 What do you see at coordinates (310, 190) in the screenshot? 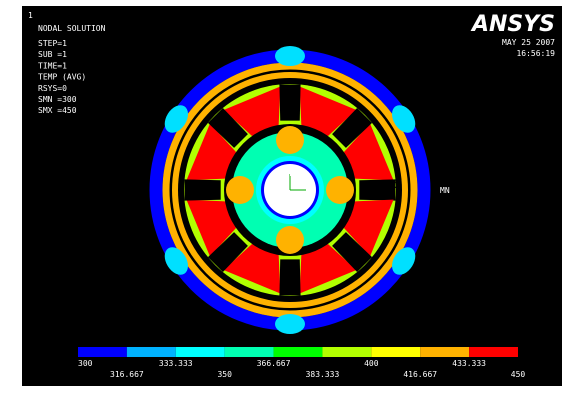
I see `x-axis-label: X` at bounding box center [310, 190].